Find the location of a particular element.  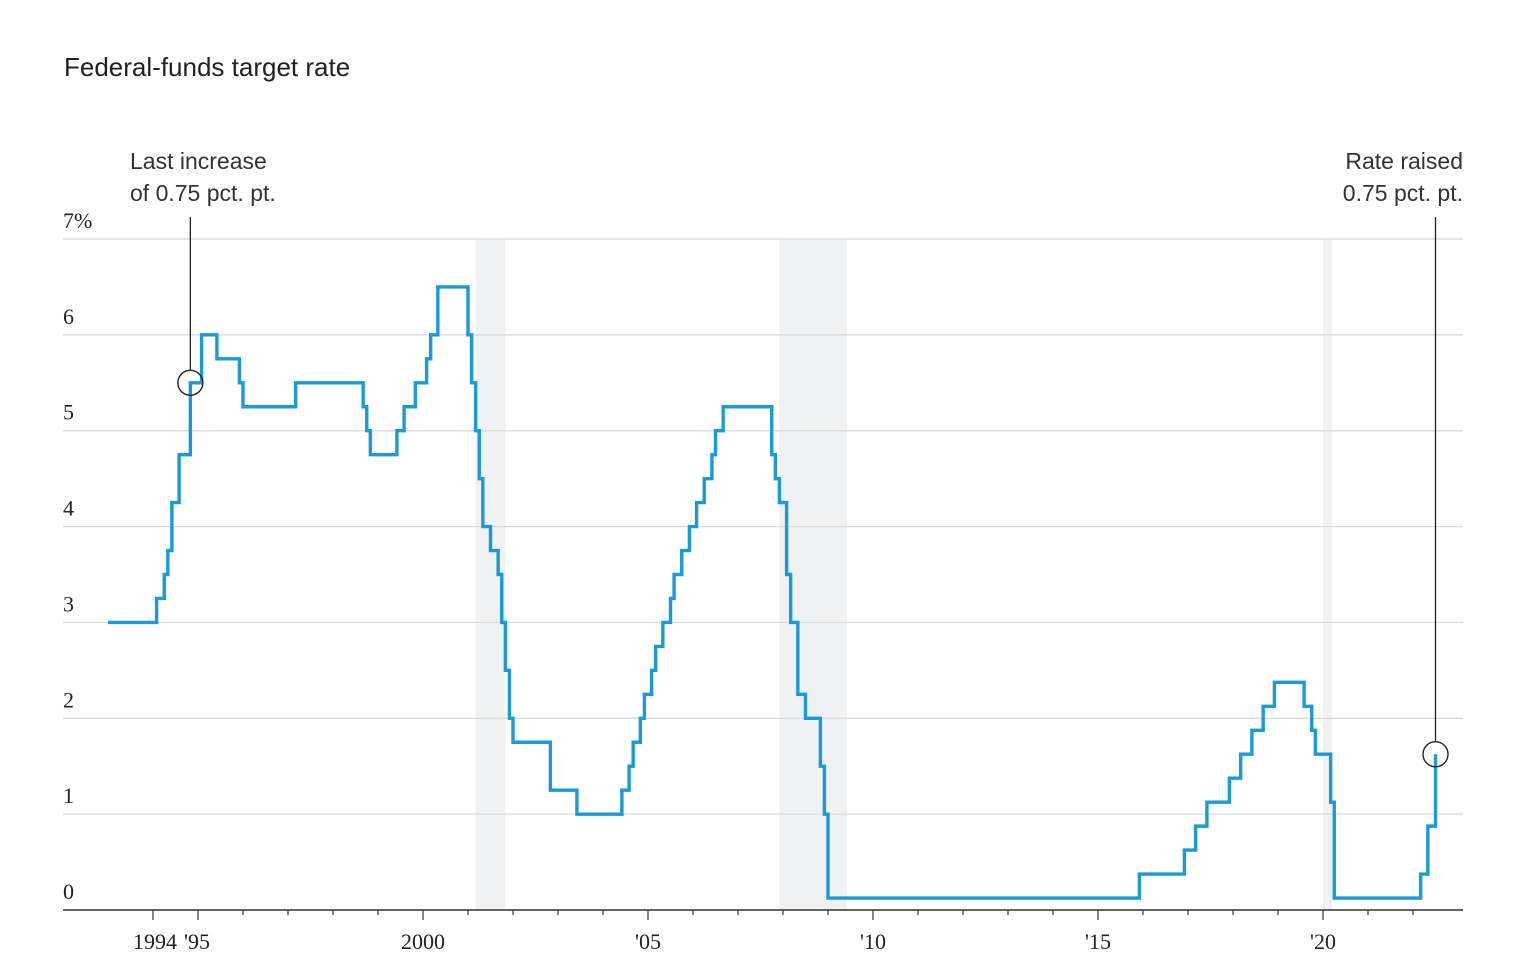

y-tick-label-5: 5 is located at coordinates (68, 412).